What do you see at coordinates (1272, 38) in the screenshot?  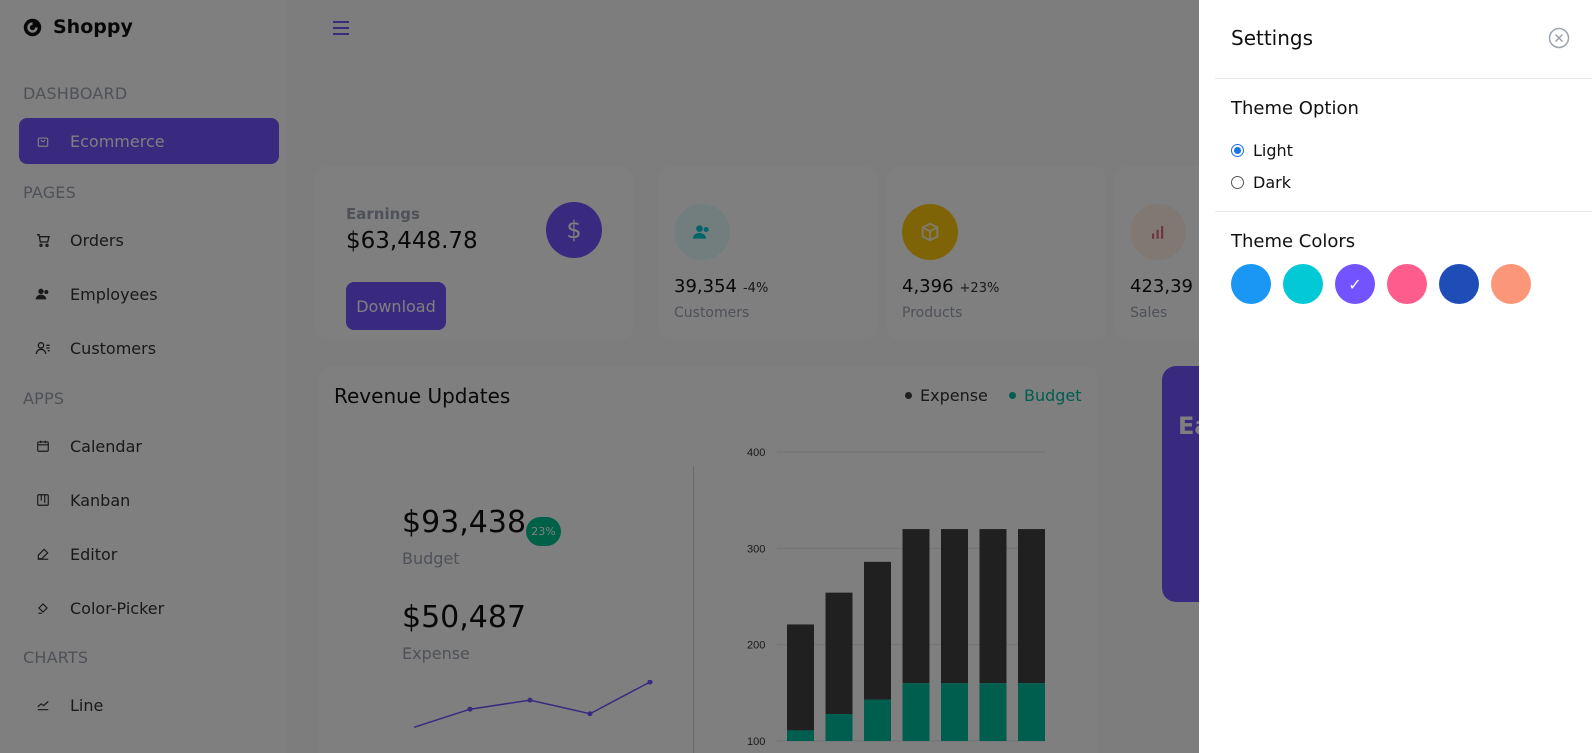 I see `settings-title: Settings` at bounding box center [1272, 38].